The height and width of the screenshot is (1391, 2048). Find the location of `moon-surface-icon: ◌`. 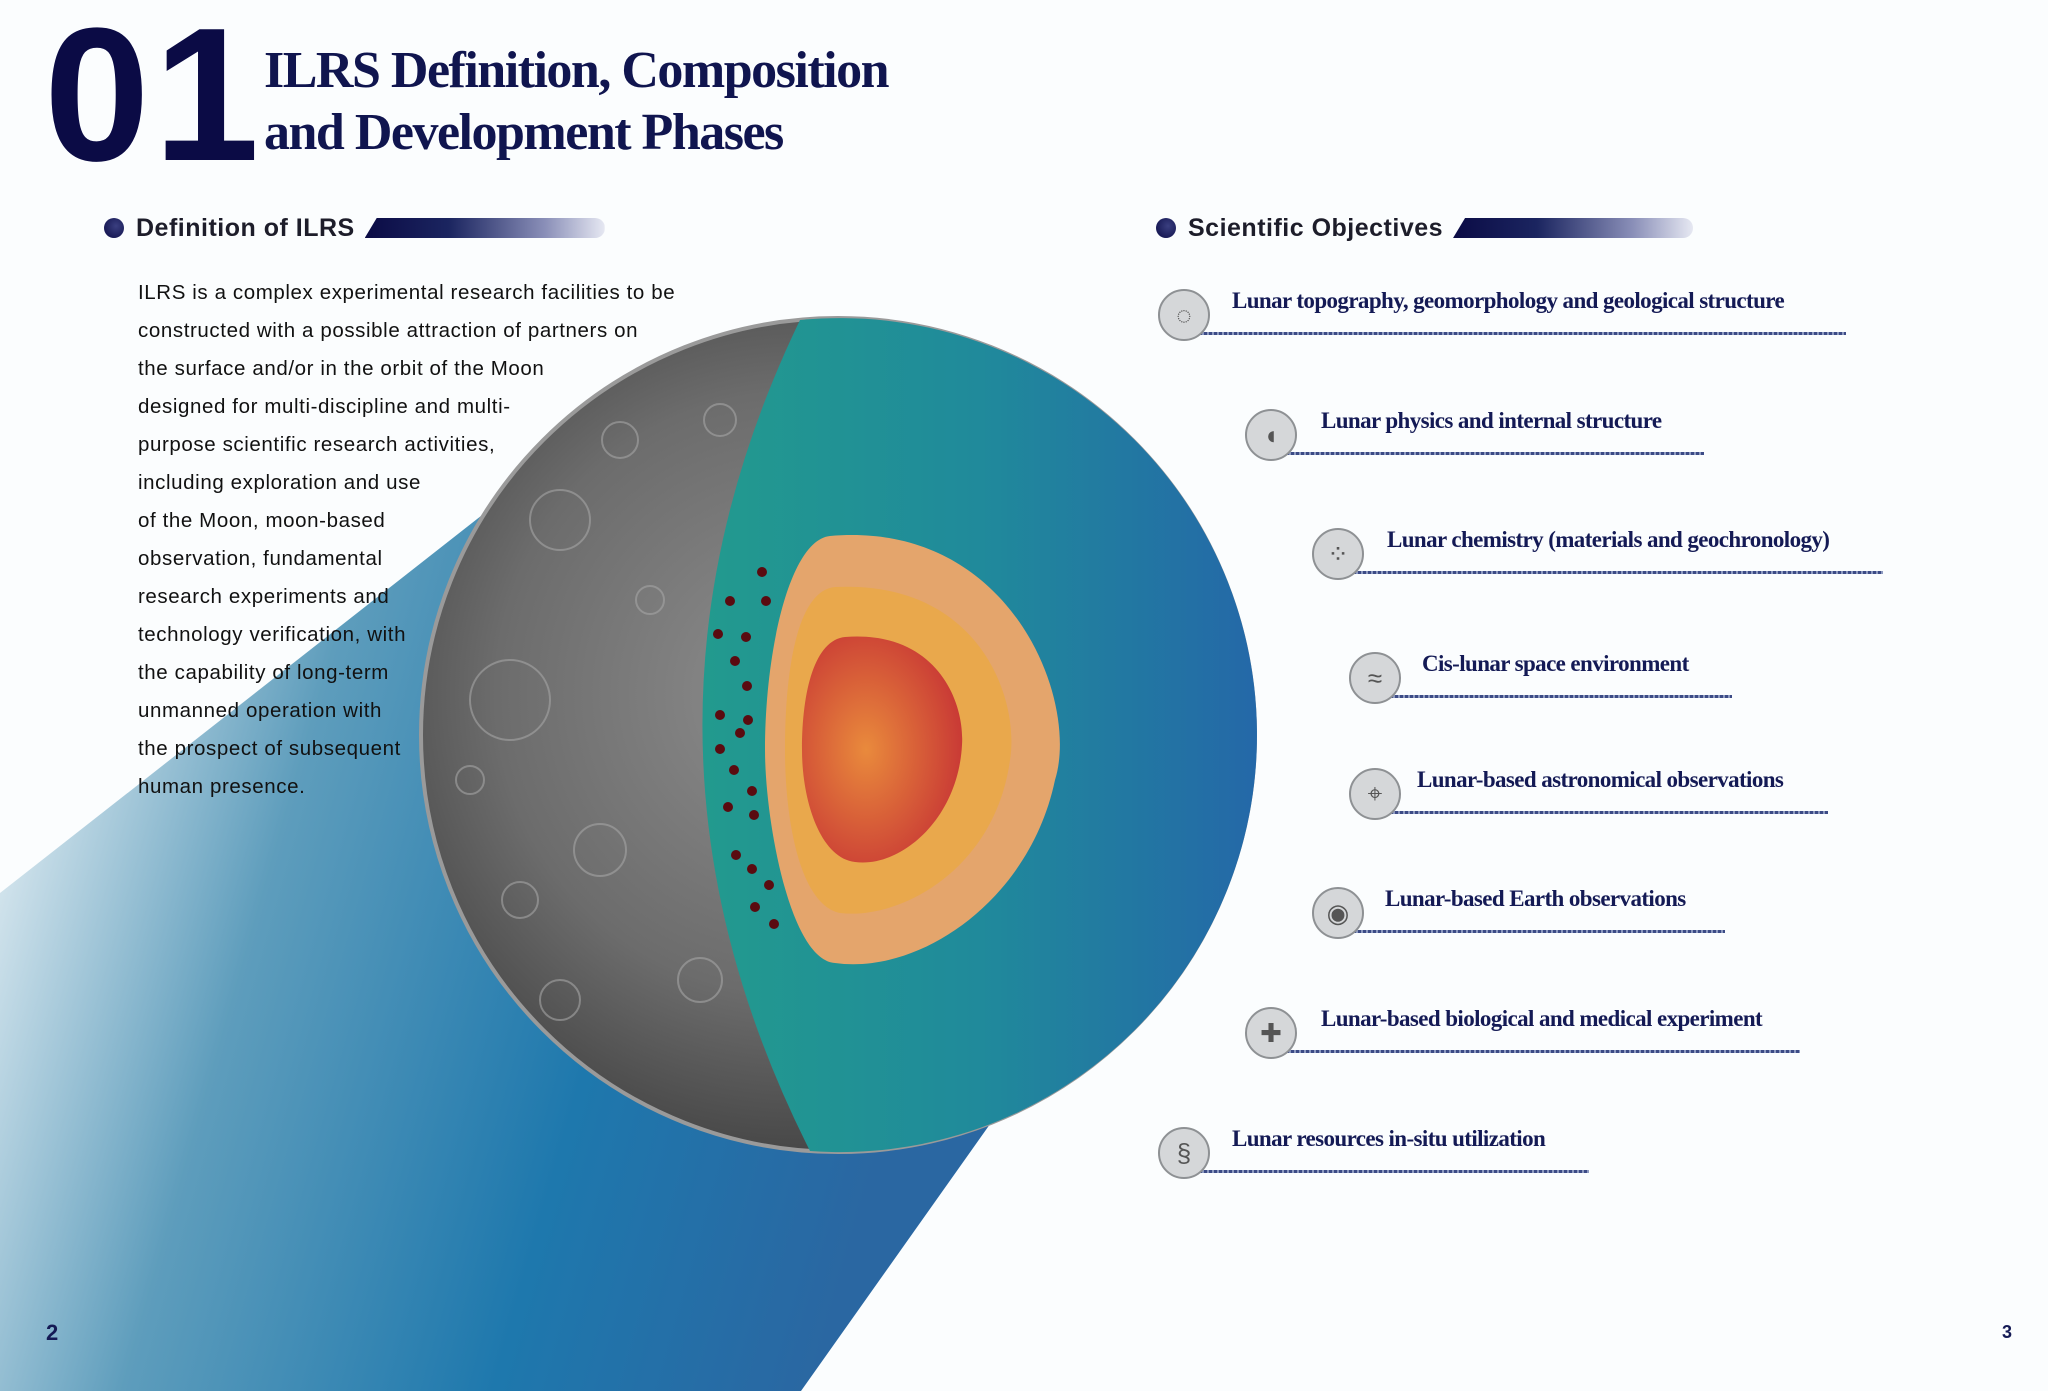

moon-surface-icon: ◌ is located at coordinates (1184, 315).